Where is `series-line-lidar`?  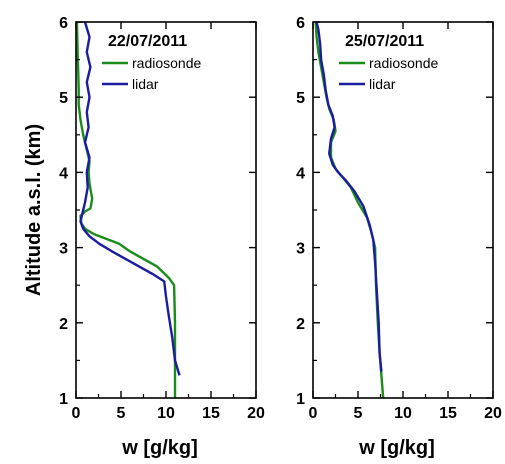
series-line-lidar is located at coordinates (349, 196).